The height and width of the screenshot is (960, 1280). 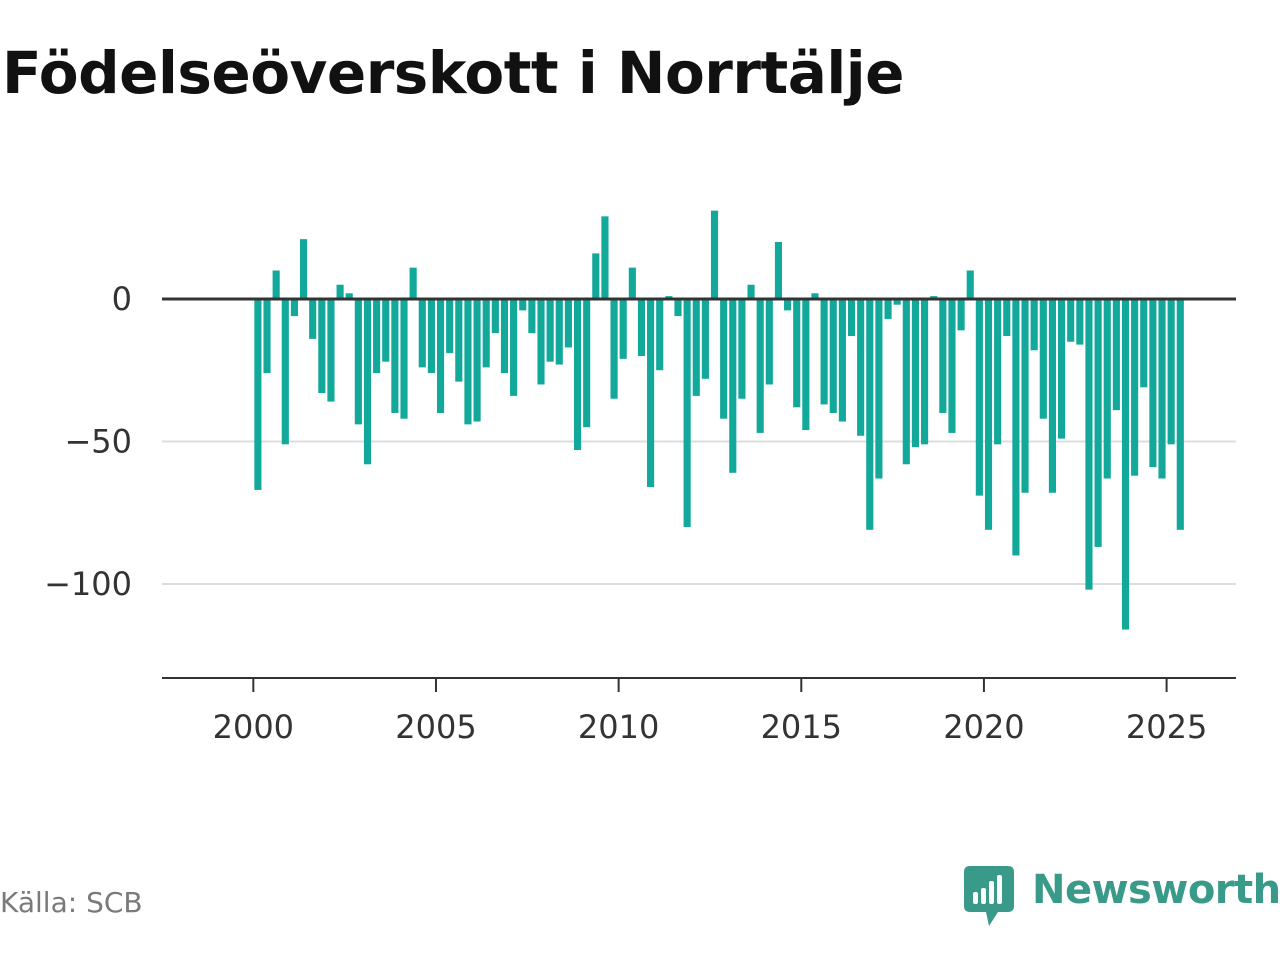 What do you see at coordinates (253, 727) in the screenshot?
I see `x-tick-label: 2000` at bounding box center [253, 727].